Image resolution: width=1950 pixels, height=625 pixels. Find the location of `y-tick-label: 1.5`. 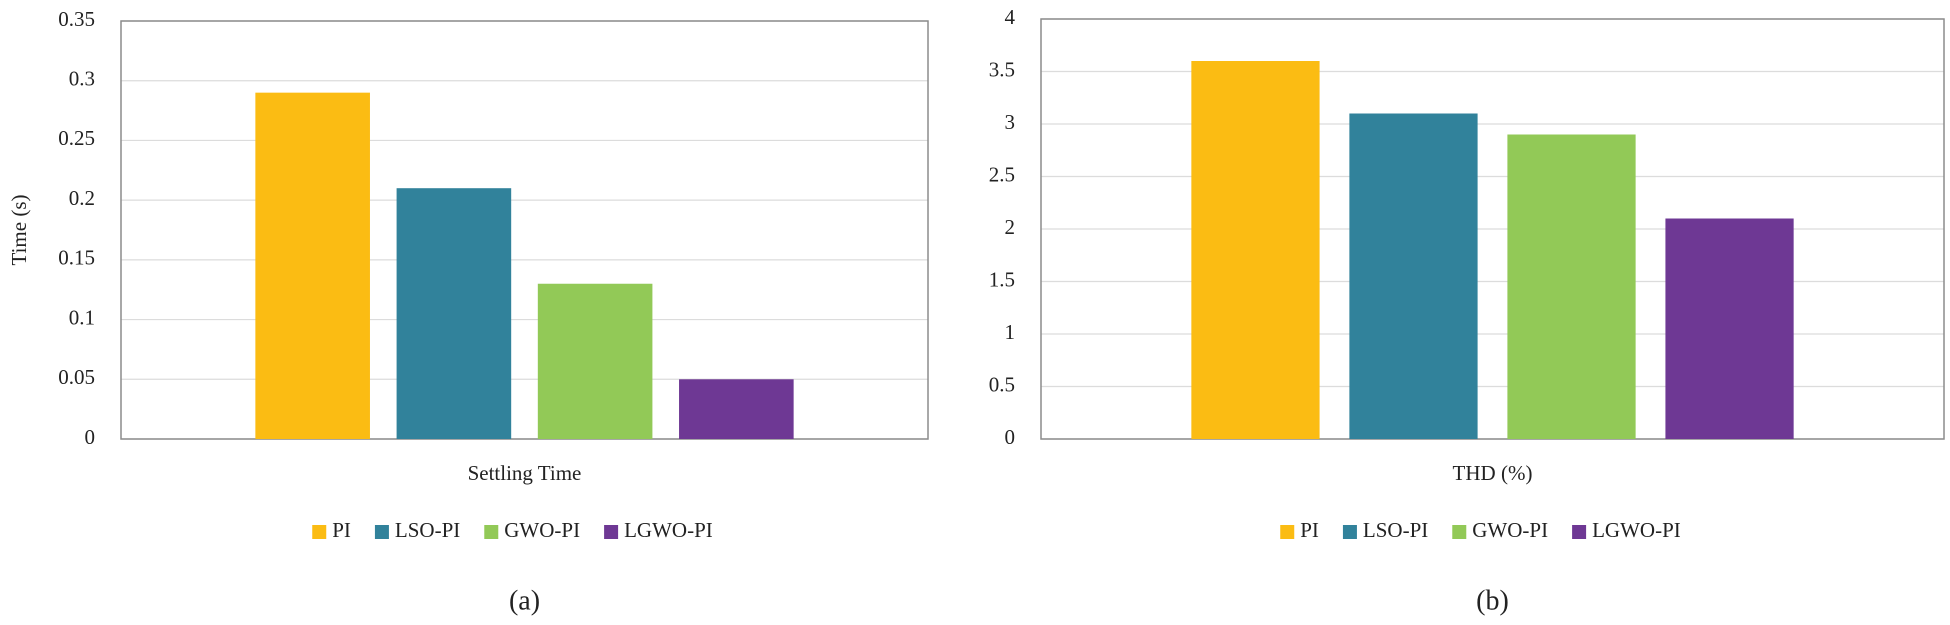

y-tick-label: 1.5 is located at coordinates (1002, 279).